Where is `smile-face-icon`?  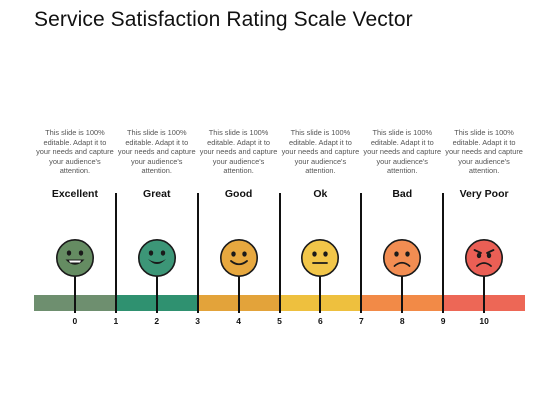
smile-face-icon is located at coordinates (238, 258).